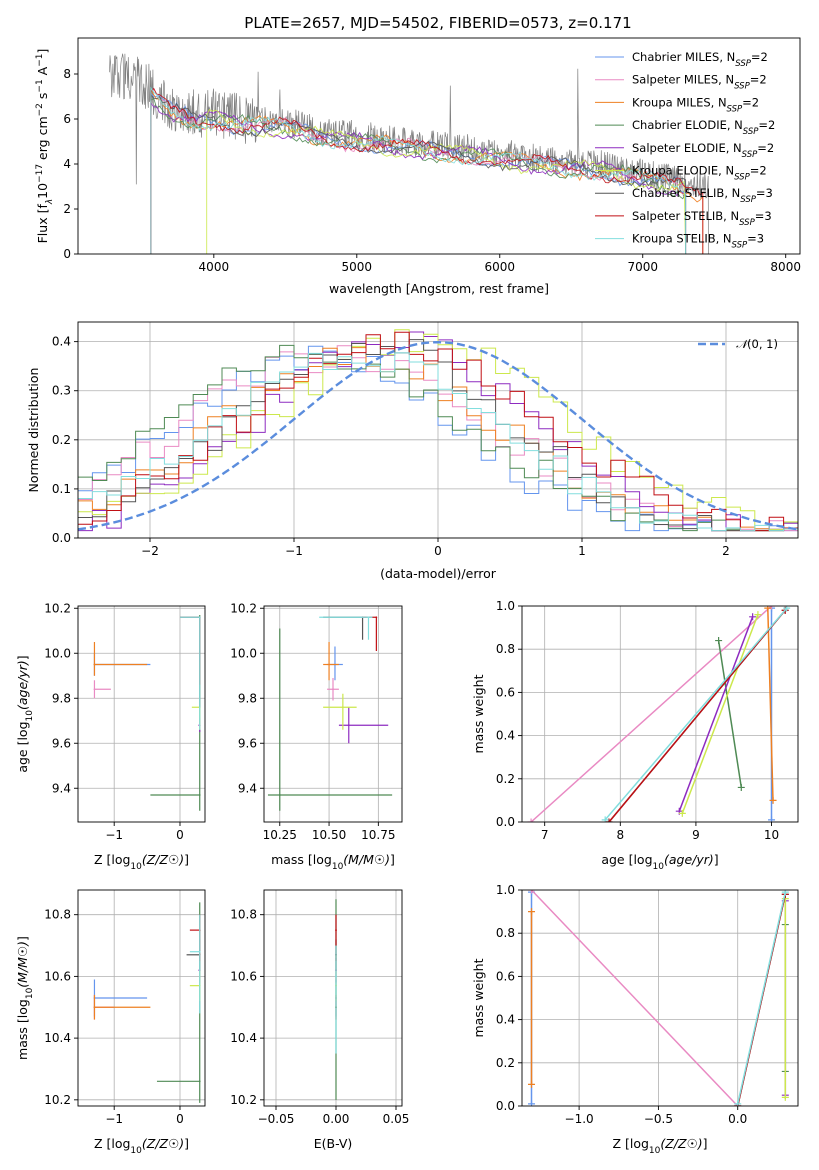 This screenshot has height=1170, width=819. I want to click on x-tick-label: 8, so click(620, 835).